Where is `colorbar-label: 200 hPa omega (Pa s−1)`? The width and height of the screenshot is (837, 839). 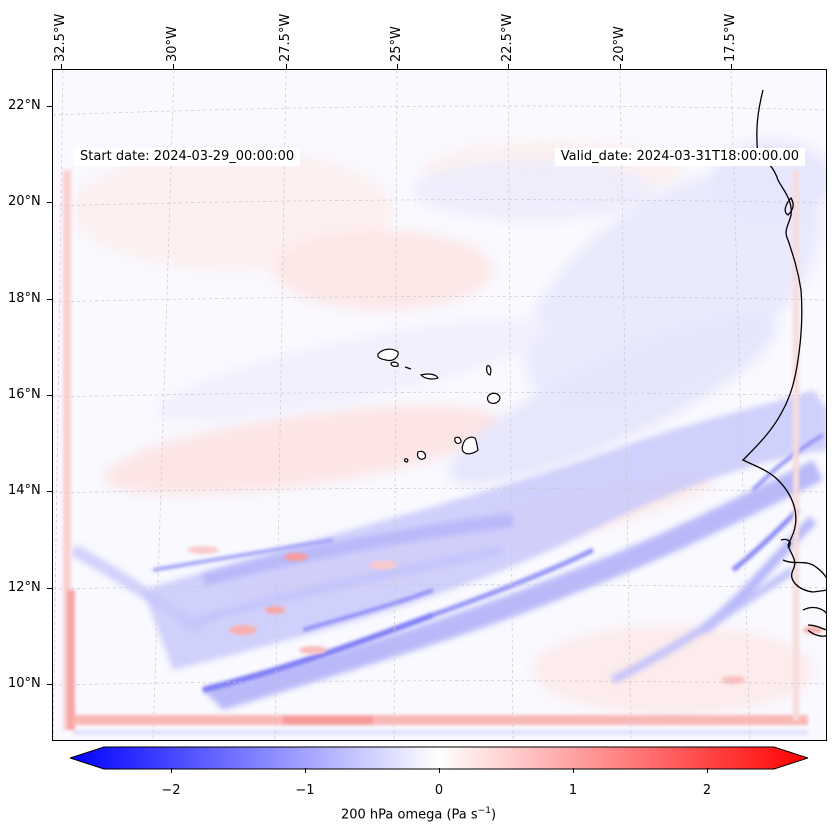 colorbar-label: 200 hPa omega (Pa s−1) is located at coordinates (418, 814).